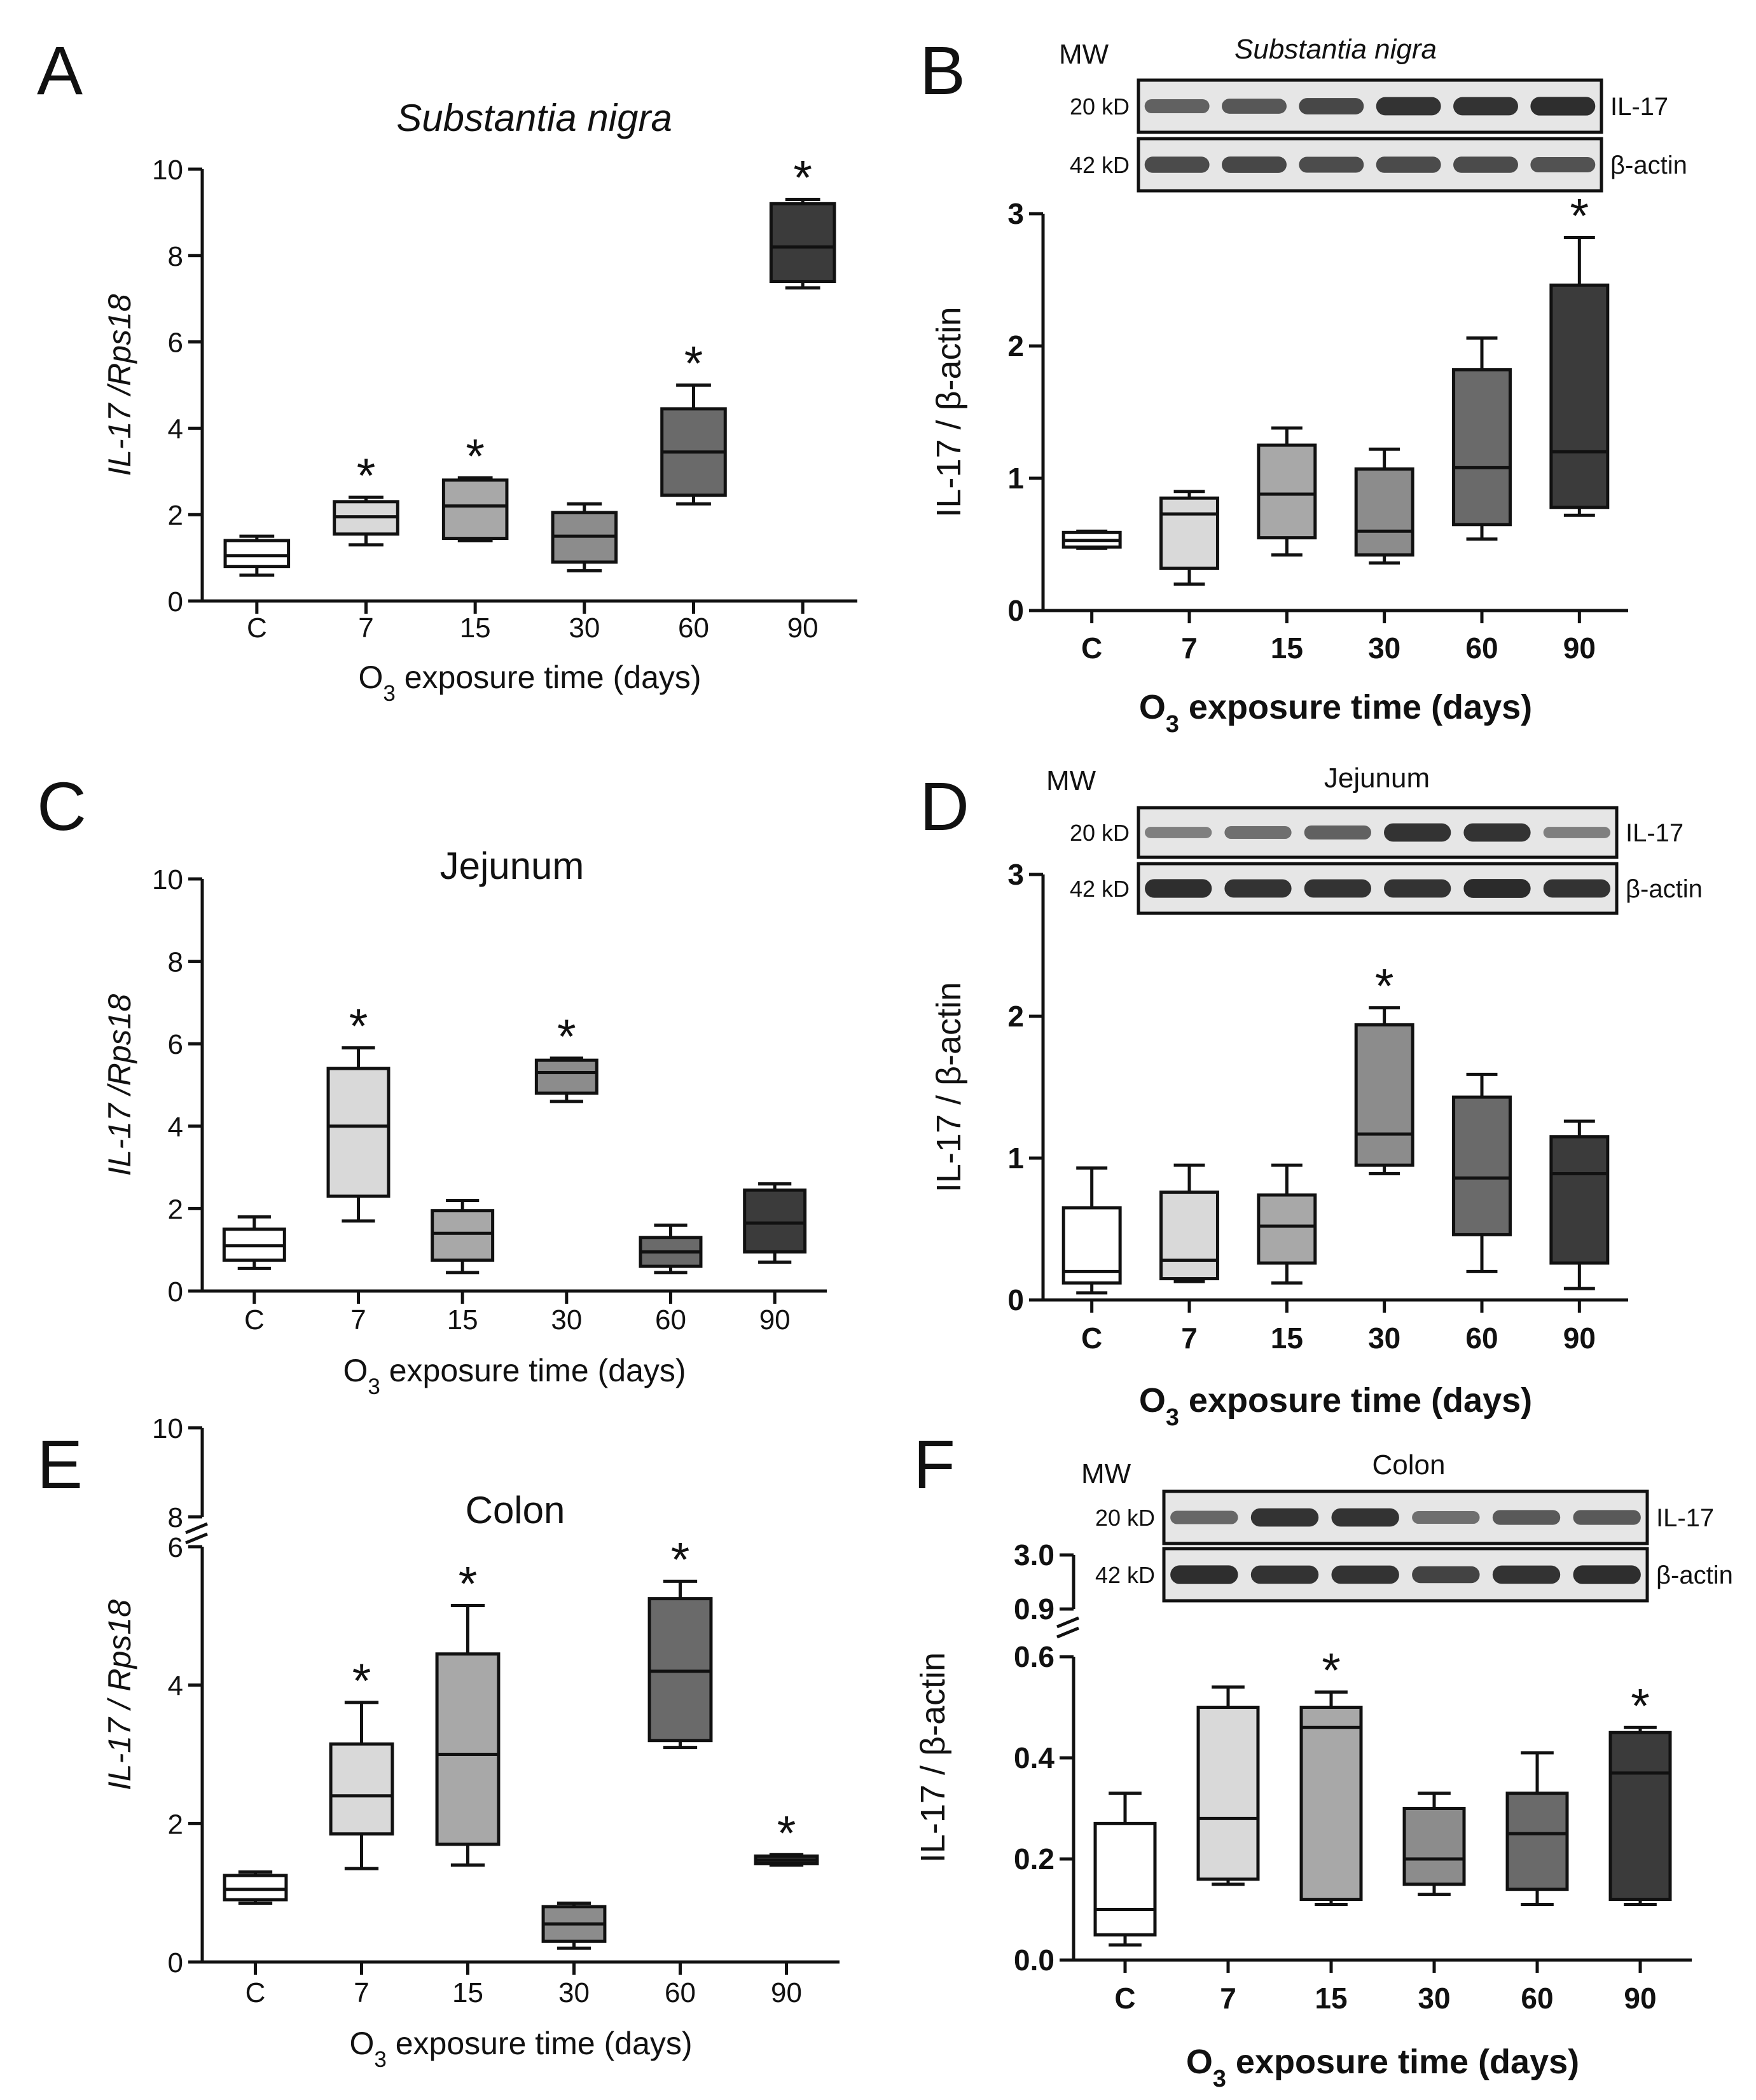 The height and width of the screenshot is (2100, 1756). Describe the element at coordinates (1481, 648) in the screenshot. I see `x-tick-label: 60` at that location.